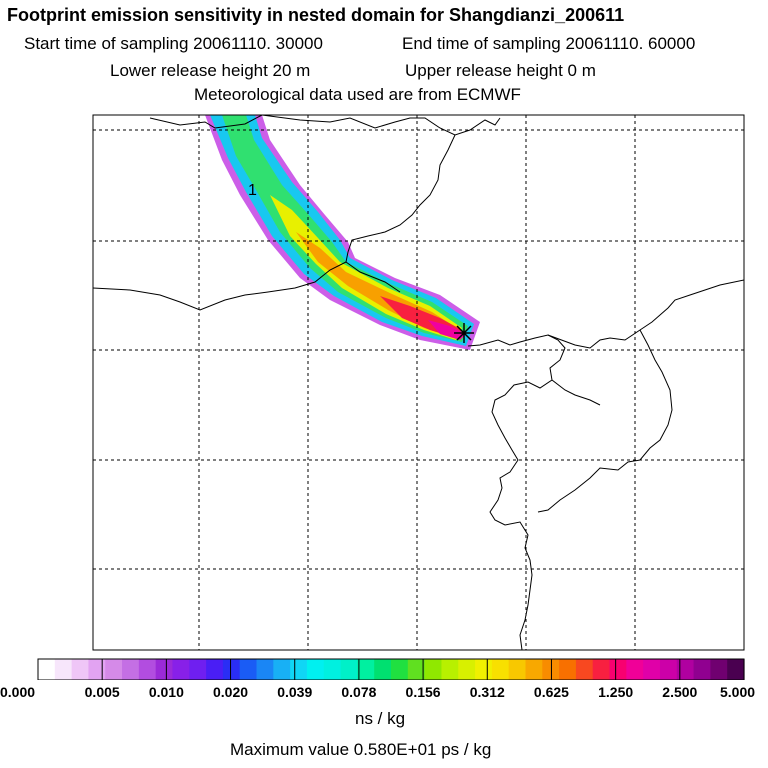 The height and width of the screenshot is (768, 768). Describe the element at coordinates (366, 267) in the screenshot. I see `plume-yellow` at that location.